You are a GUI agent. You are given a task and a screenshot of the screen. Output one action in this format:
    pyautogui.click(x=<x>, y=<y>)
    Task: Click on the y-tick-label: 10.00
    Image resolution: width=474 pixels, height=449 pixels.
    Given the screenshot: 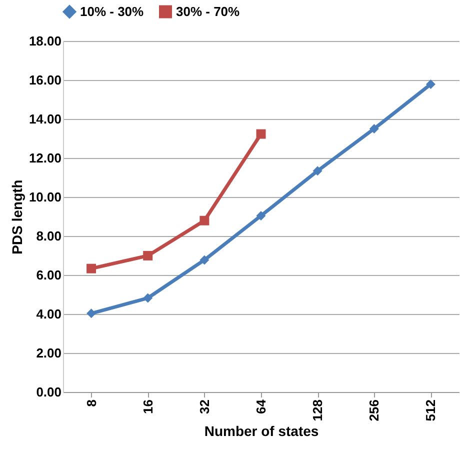 What is the action you would take?
    pyautogui.click(x=45, y=197)
    